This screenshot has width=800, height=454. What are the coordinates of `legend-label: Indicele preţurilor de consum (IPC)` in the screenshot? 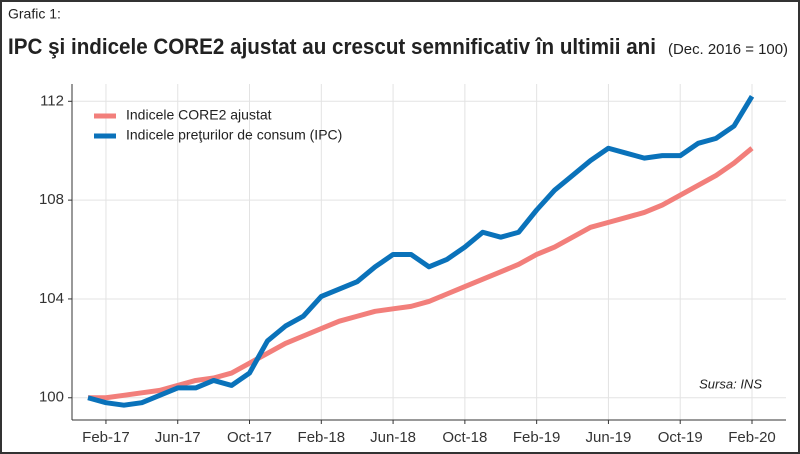 It's located at (234, 135).